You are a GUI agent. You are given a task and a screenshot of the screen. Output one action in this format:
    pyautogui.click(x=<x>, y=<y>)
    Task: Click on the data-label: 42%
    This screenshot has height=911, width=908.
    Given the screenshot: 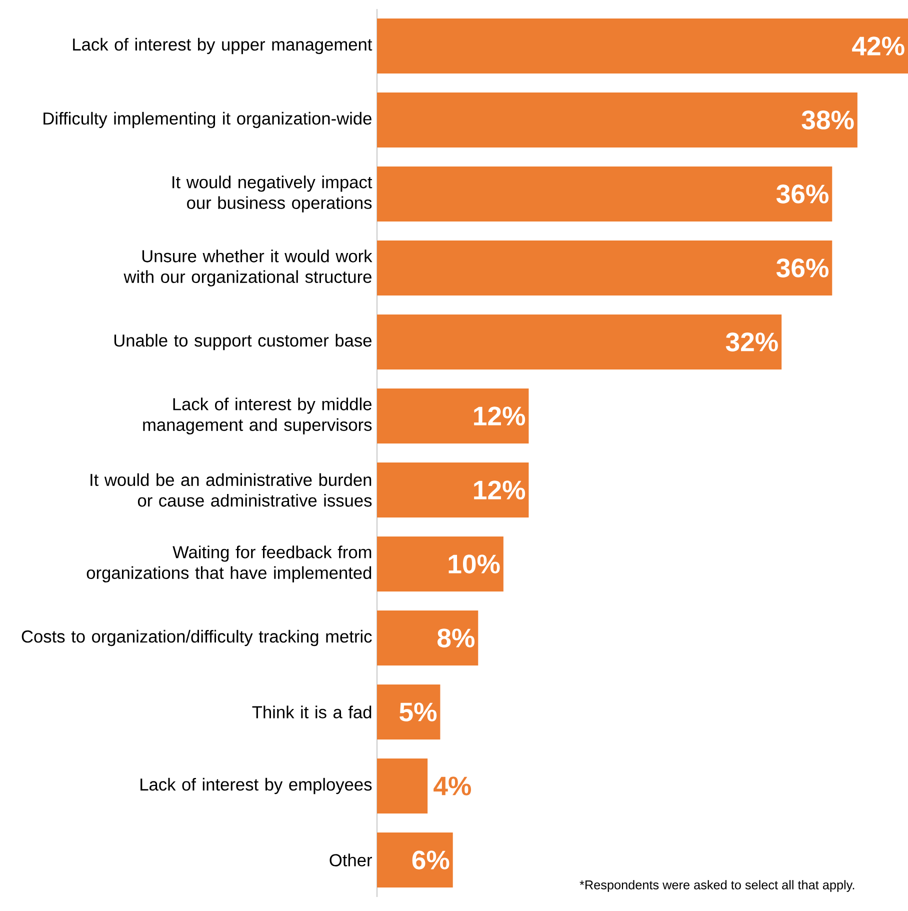 What is the action you would take?
    pyautogui.click(x=878, y=46)
    